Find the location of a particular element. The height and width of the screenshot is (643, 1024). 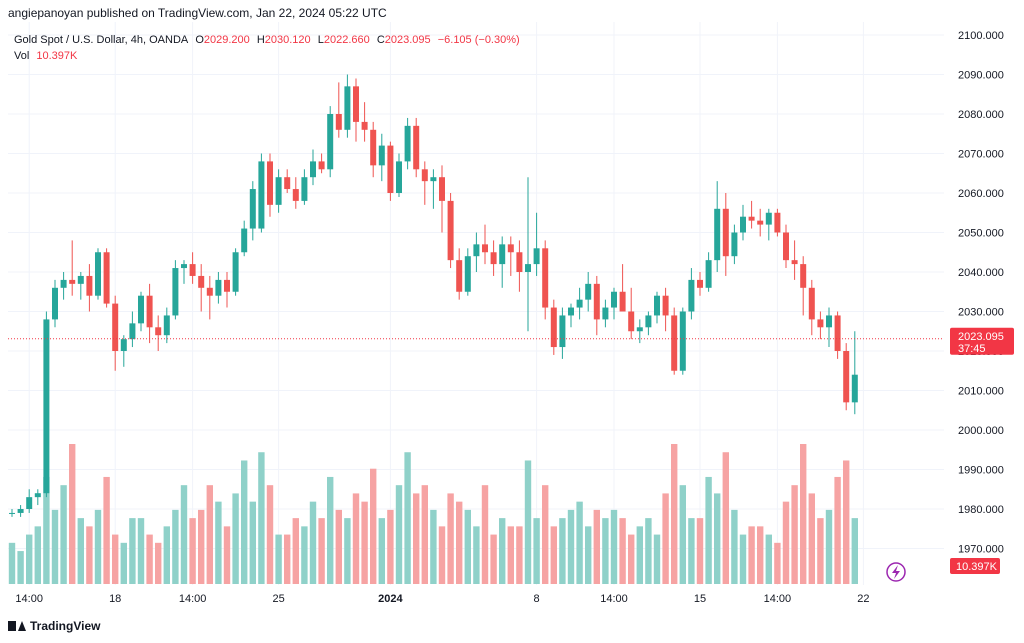

x-tick-label: 8 is located at coordinates (537, 599).